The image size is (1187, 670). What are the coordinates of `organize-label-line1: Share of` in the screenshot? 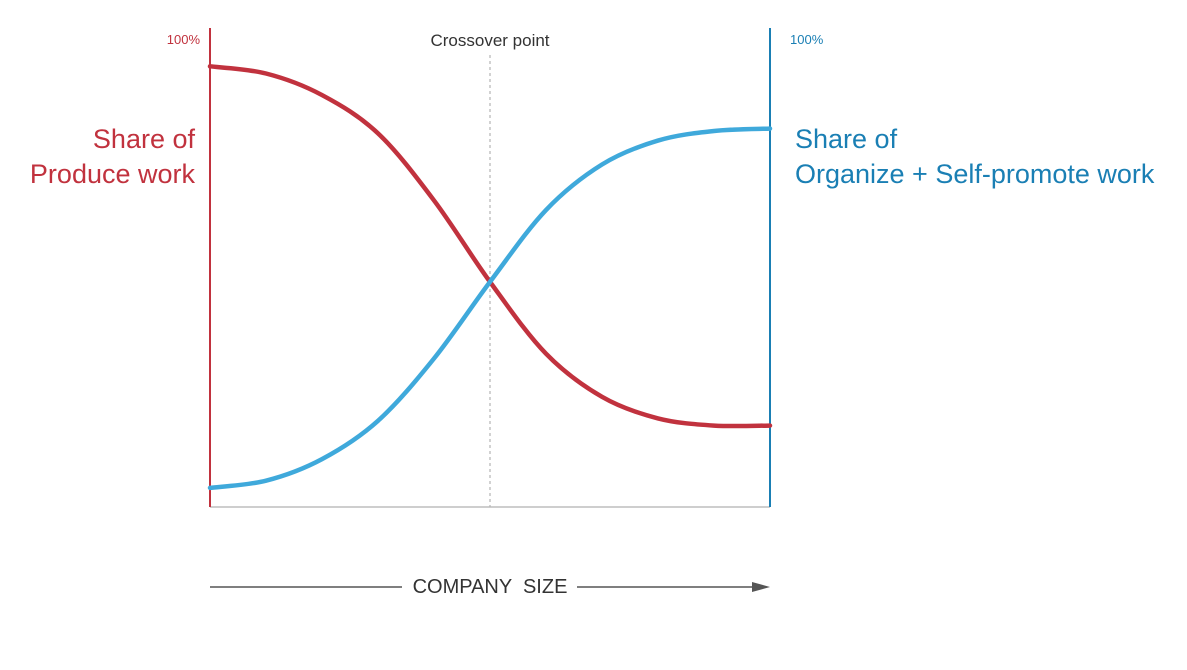 It's located at (846, 139).